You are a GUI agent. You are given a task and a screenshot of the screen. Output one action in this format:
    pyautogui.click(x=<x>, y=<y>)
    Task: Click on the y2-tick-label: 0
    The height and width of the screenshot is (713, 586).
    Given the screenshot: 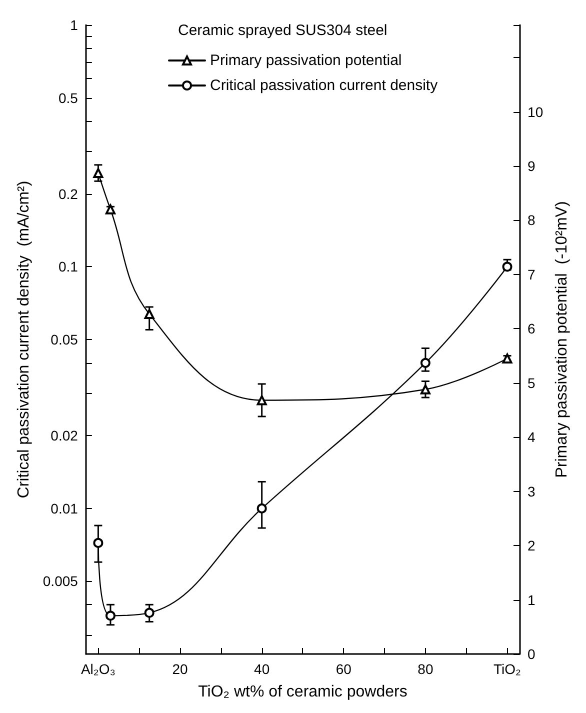 What is the action you would take?
    pyautogui.click(x=532, y=654)
    